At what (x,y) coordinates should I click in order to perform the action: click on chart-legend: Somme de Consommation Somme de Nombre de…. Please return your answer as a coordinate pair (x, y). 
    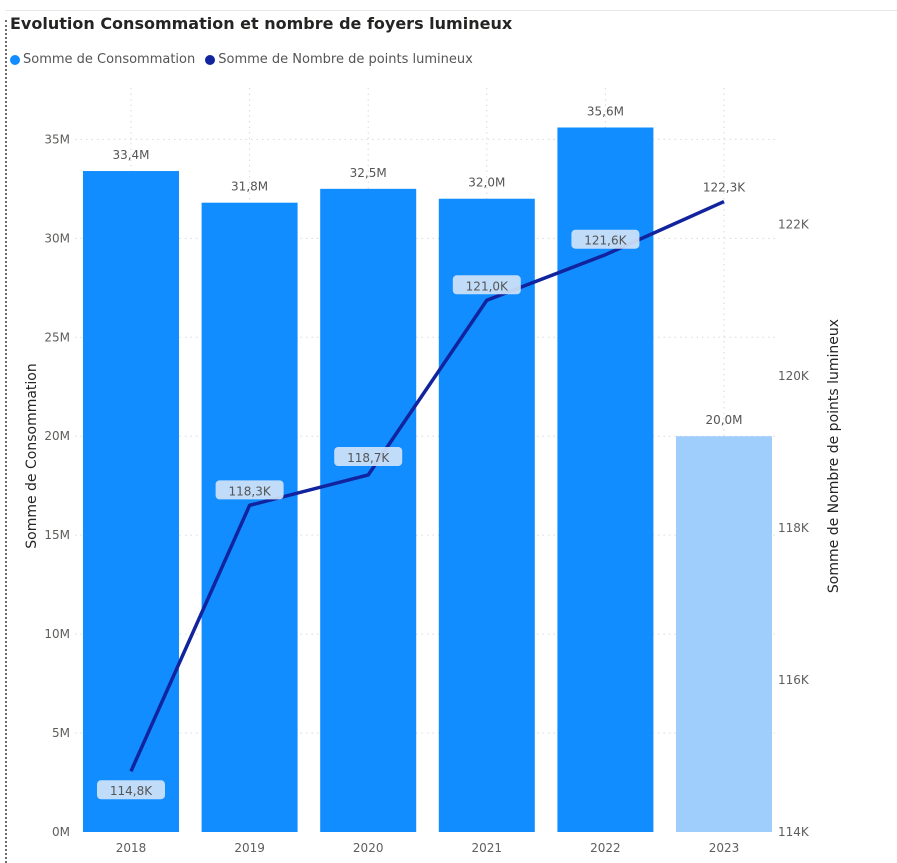
    Looking at the image, I should click on (246, 59).